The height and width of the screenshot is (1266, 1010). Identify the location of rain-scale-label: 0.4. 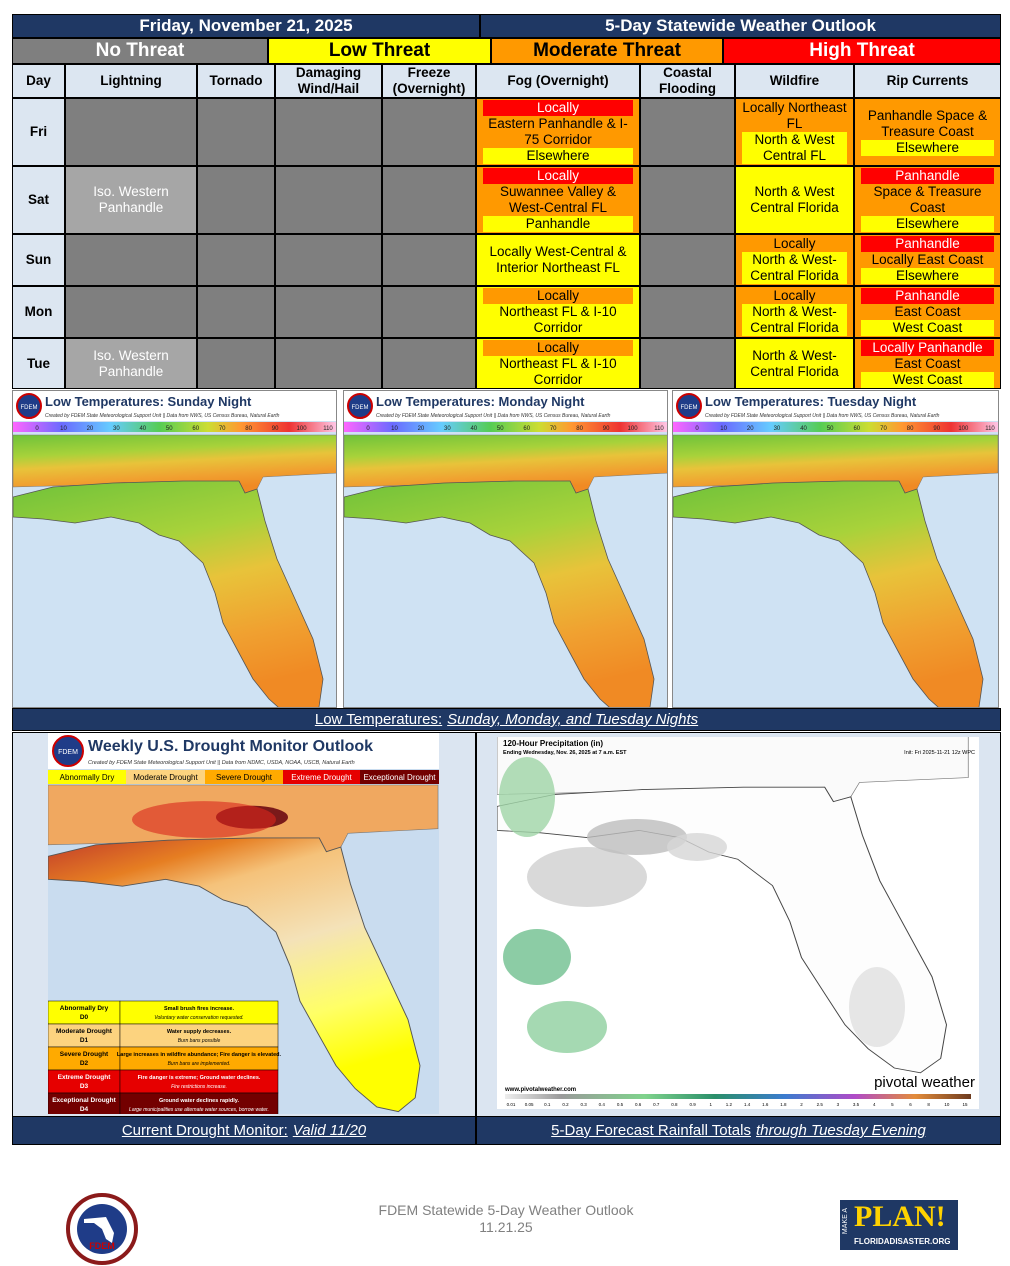
(602, 1104).